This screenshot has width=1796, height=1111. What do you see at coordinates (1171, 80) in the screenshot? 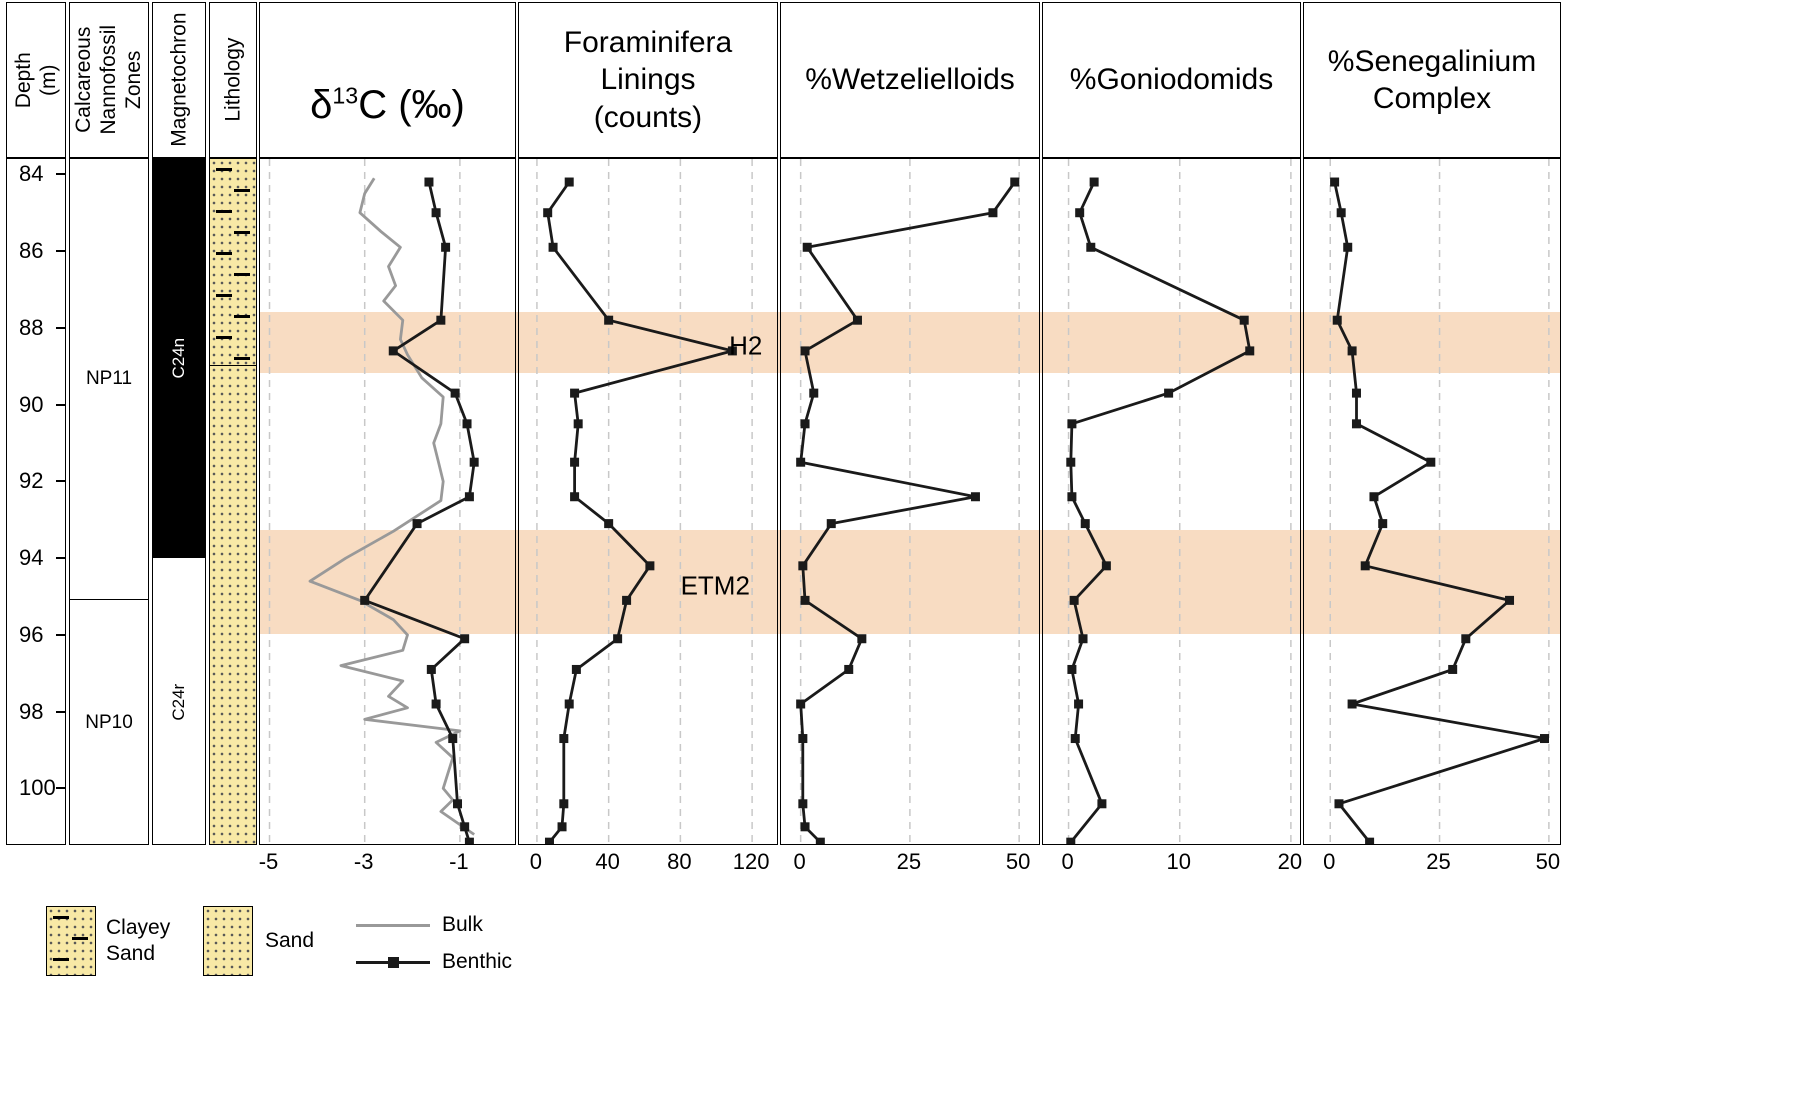
I see `goniodomids-panel-title-box: %Goniodomids` at bounding box center [1171, 80].